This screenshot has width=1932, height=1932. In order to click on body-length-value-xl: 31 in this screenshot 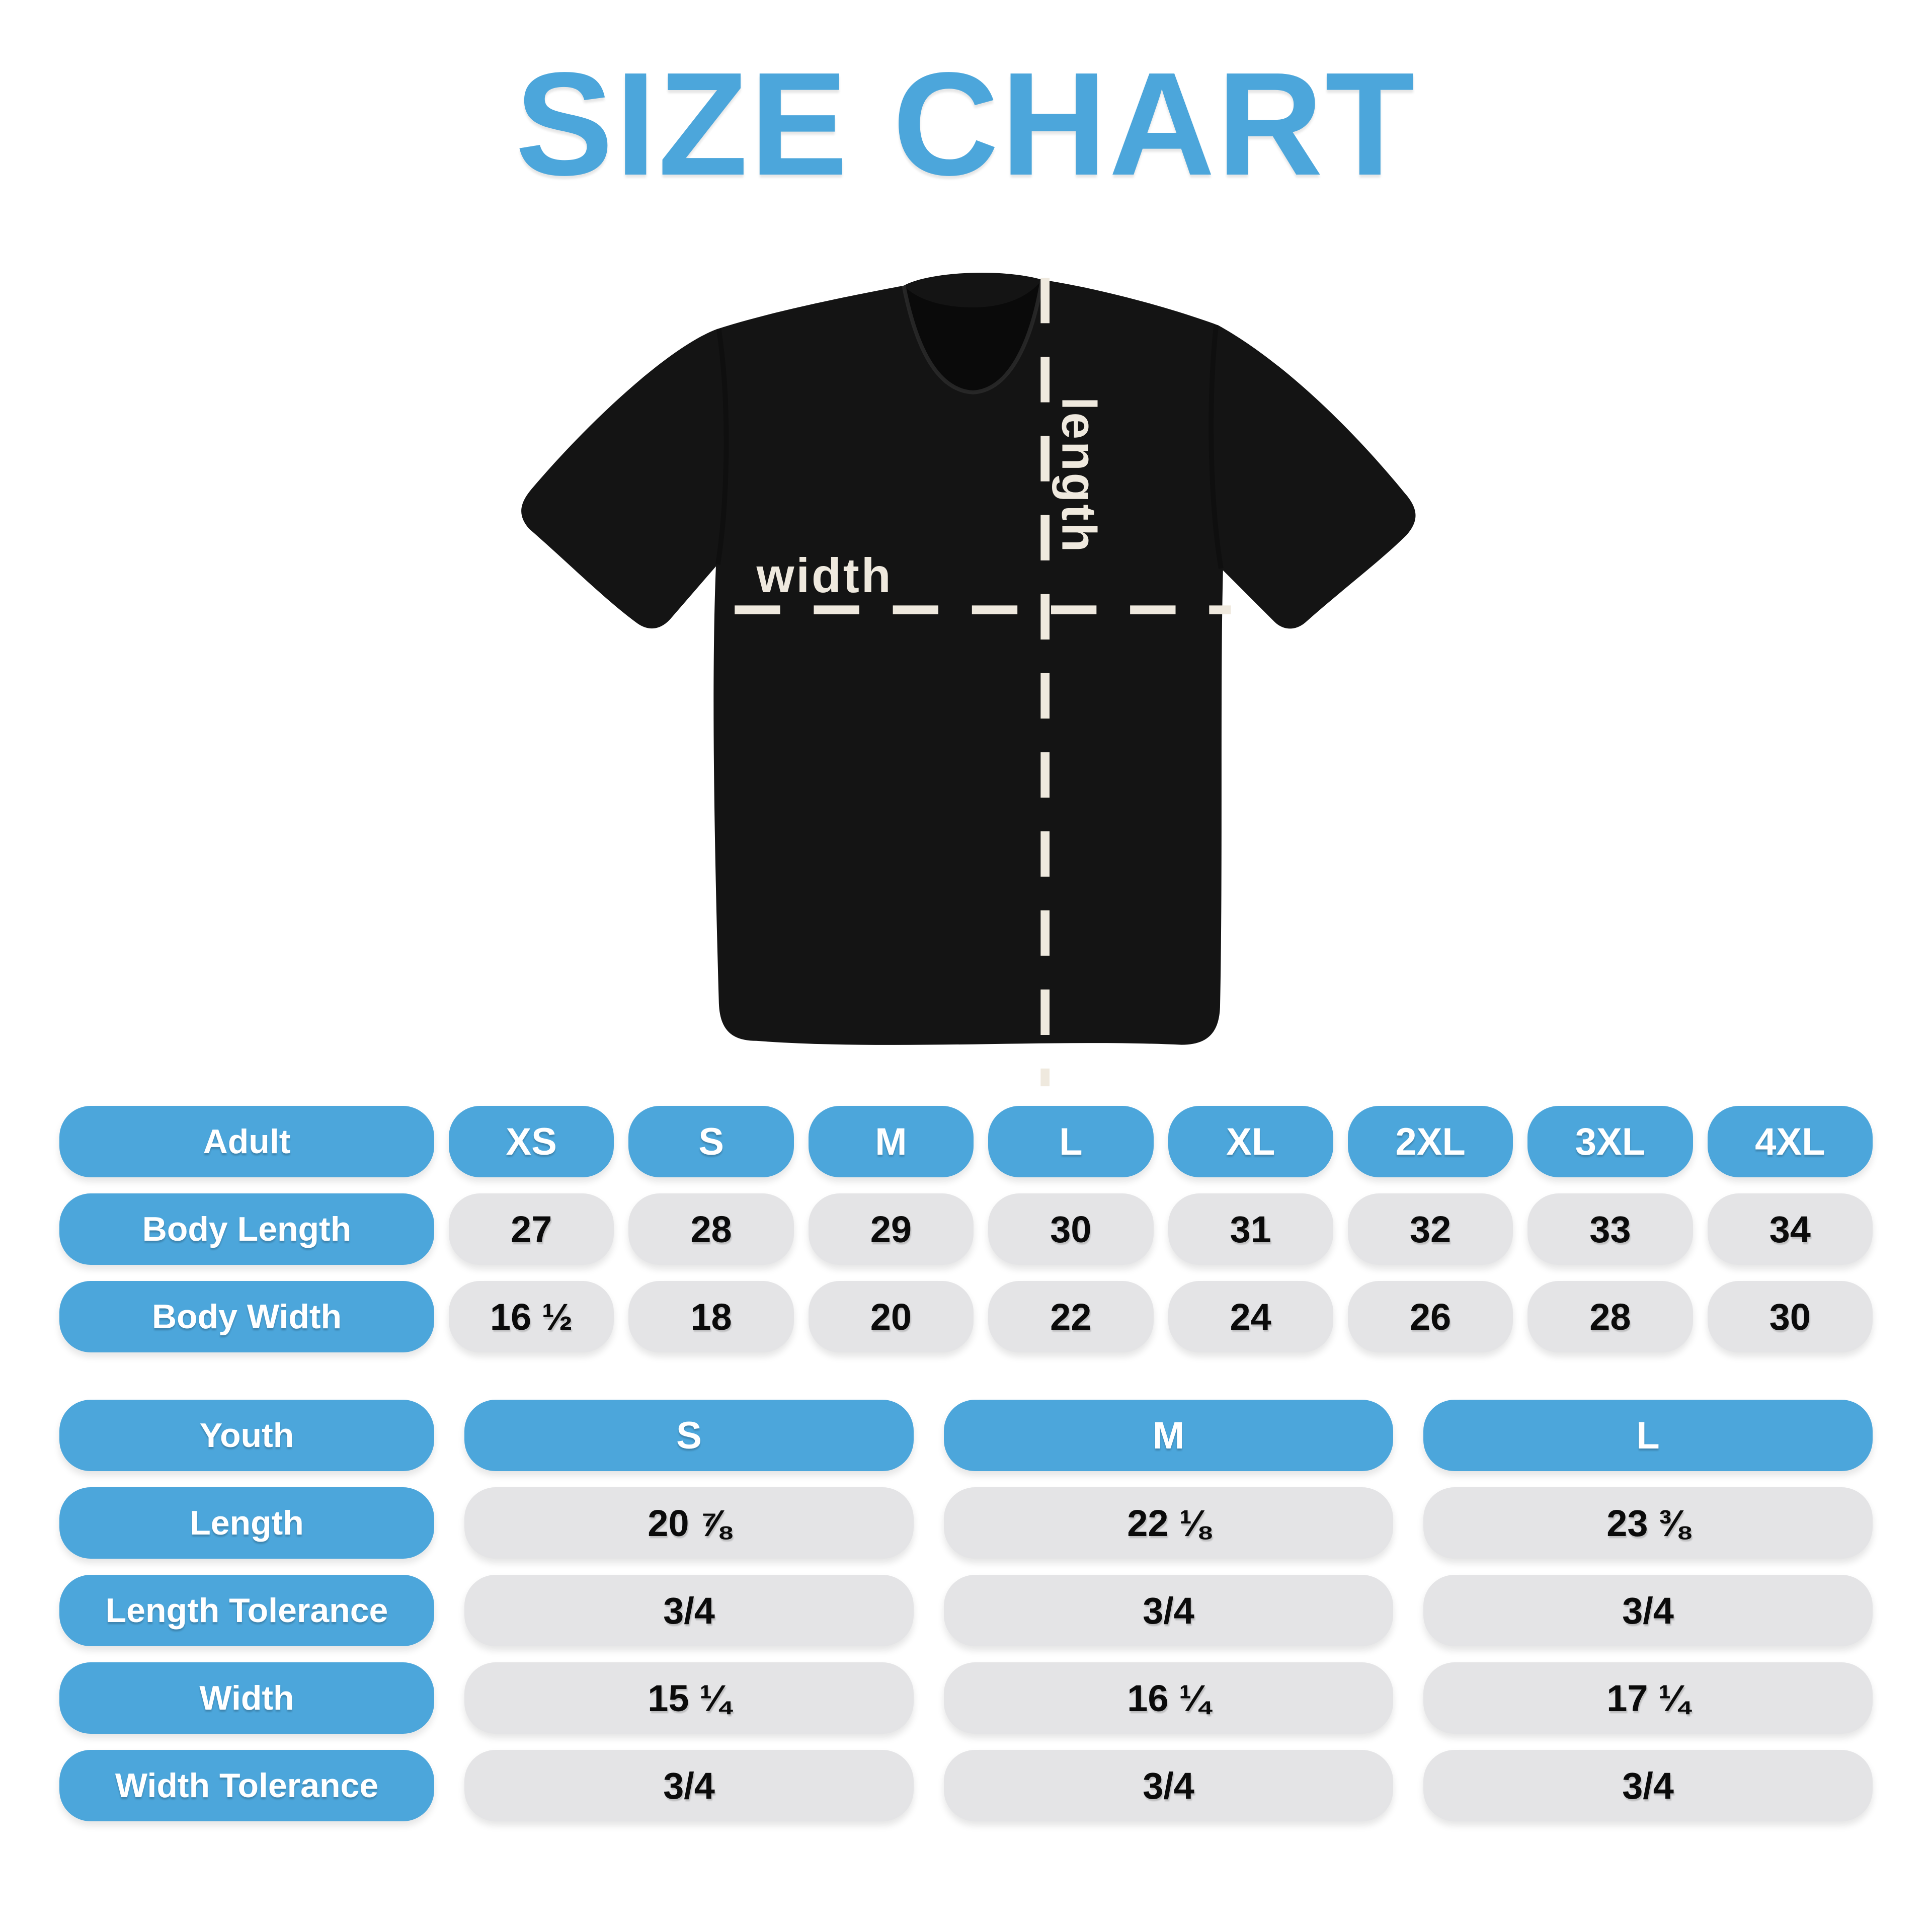, I will do `click(1250, 1229)`.